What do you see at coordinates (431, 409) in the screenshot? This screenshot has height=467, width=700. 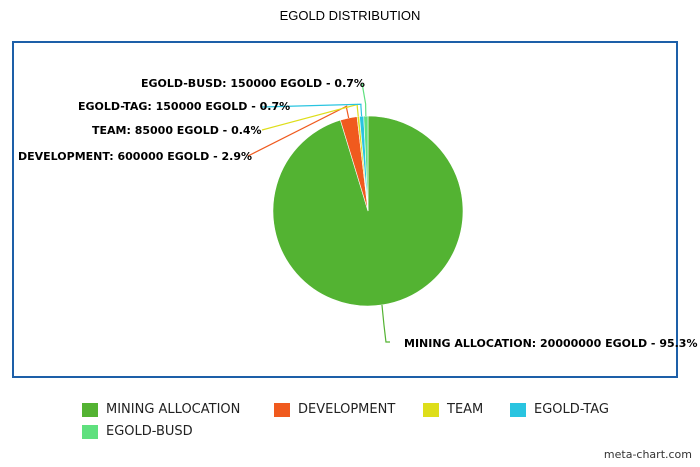 I see `legend-swatch-team` at bounding box center [431, 409].